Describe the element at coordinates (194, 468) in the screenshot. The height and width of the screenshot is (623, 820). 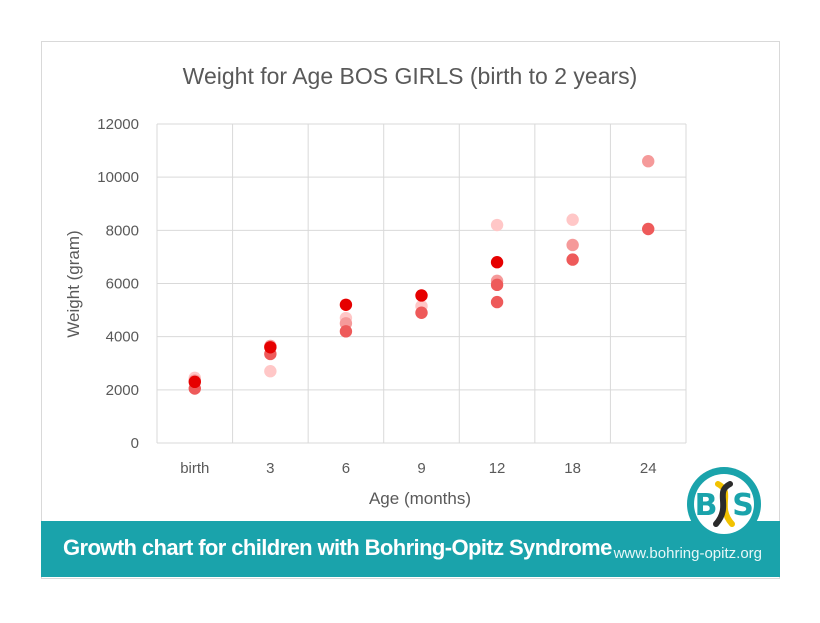
I see `x-tick-label: birth` at that location.